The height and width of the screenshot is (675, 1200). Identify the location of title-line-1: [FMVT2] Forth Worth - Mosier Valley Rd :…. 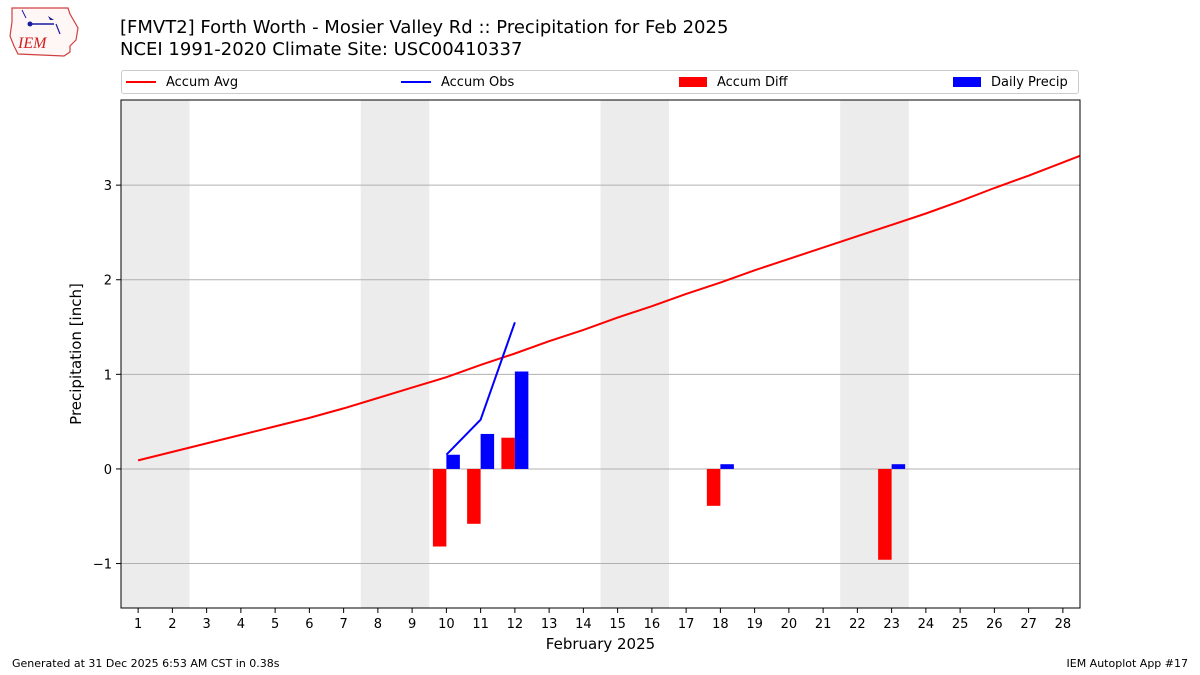
(424, 27).